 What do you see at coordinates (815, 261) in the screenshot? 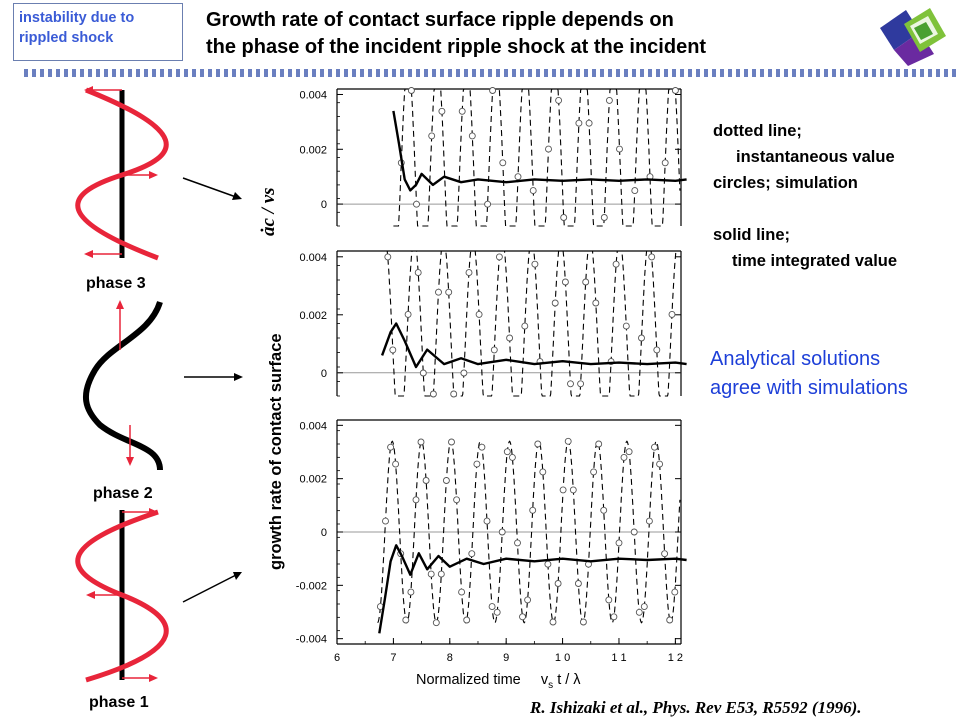
I see `legend-time-integrated: time integrated value` at bounding box center [815, 261].